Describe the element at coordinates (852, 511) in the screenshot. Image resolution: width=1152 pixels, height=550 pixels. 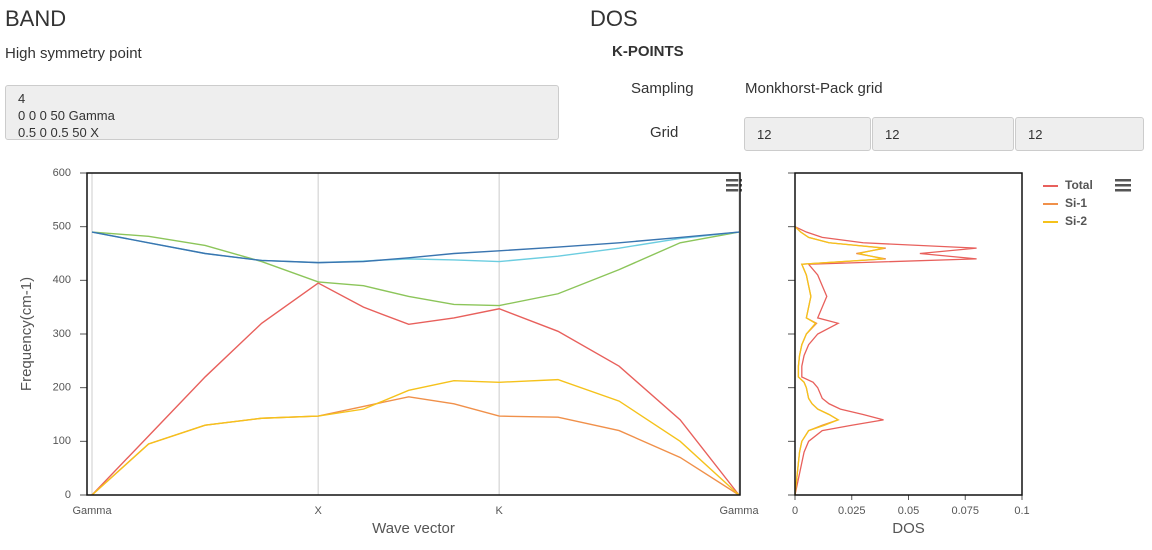
I see `x-tick-label: 0.025` at that location.